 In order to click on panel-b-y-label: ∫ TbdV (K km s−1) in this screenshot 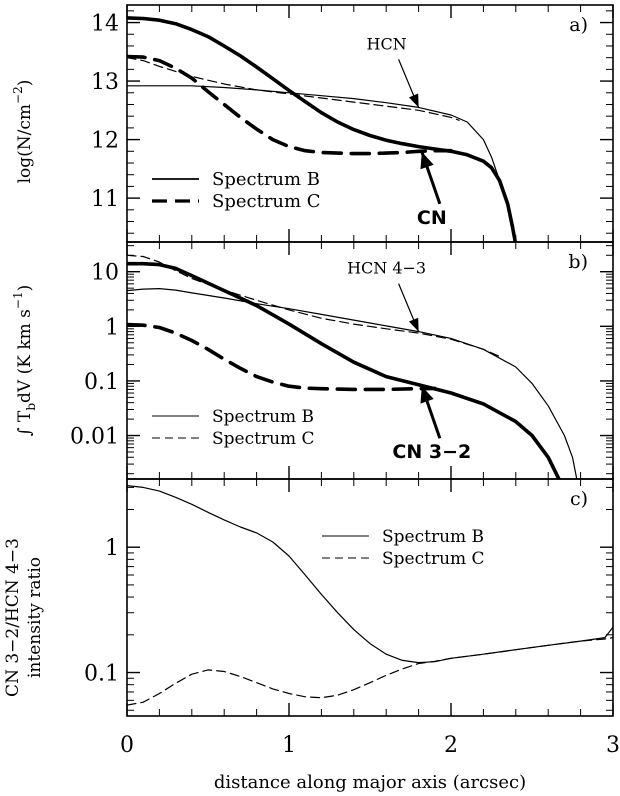, I will do `click(24, 361)`.